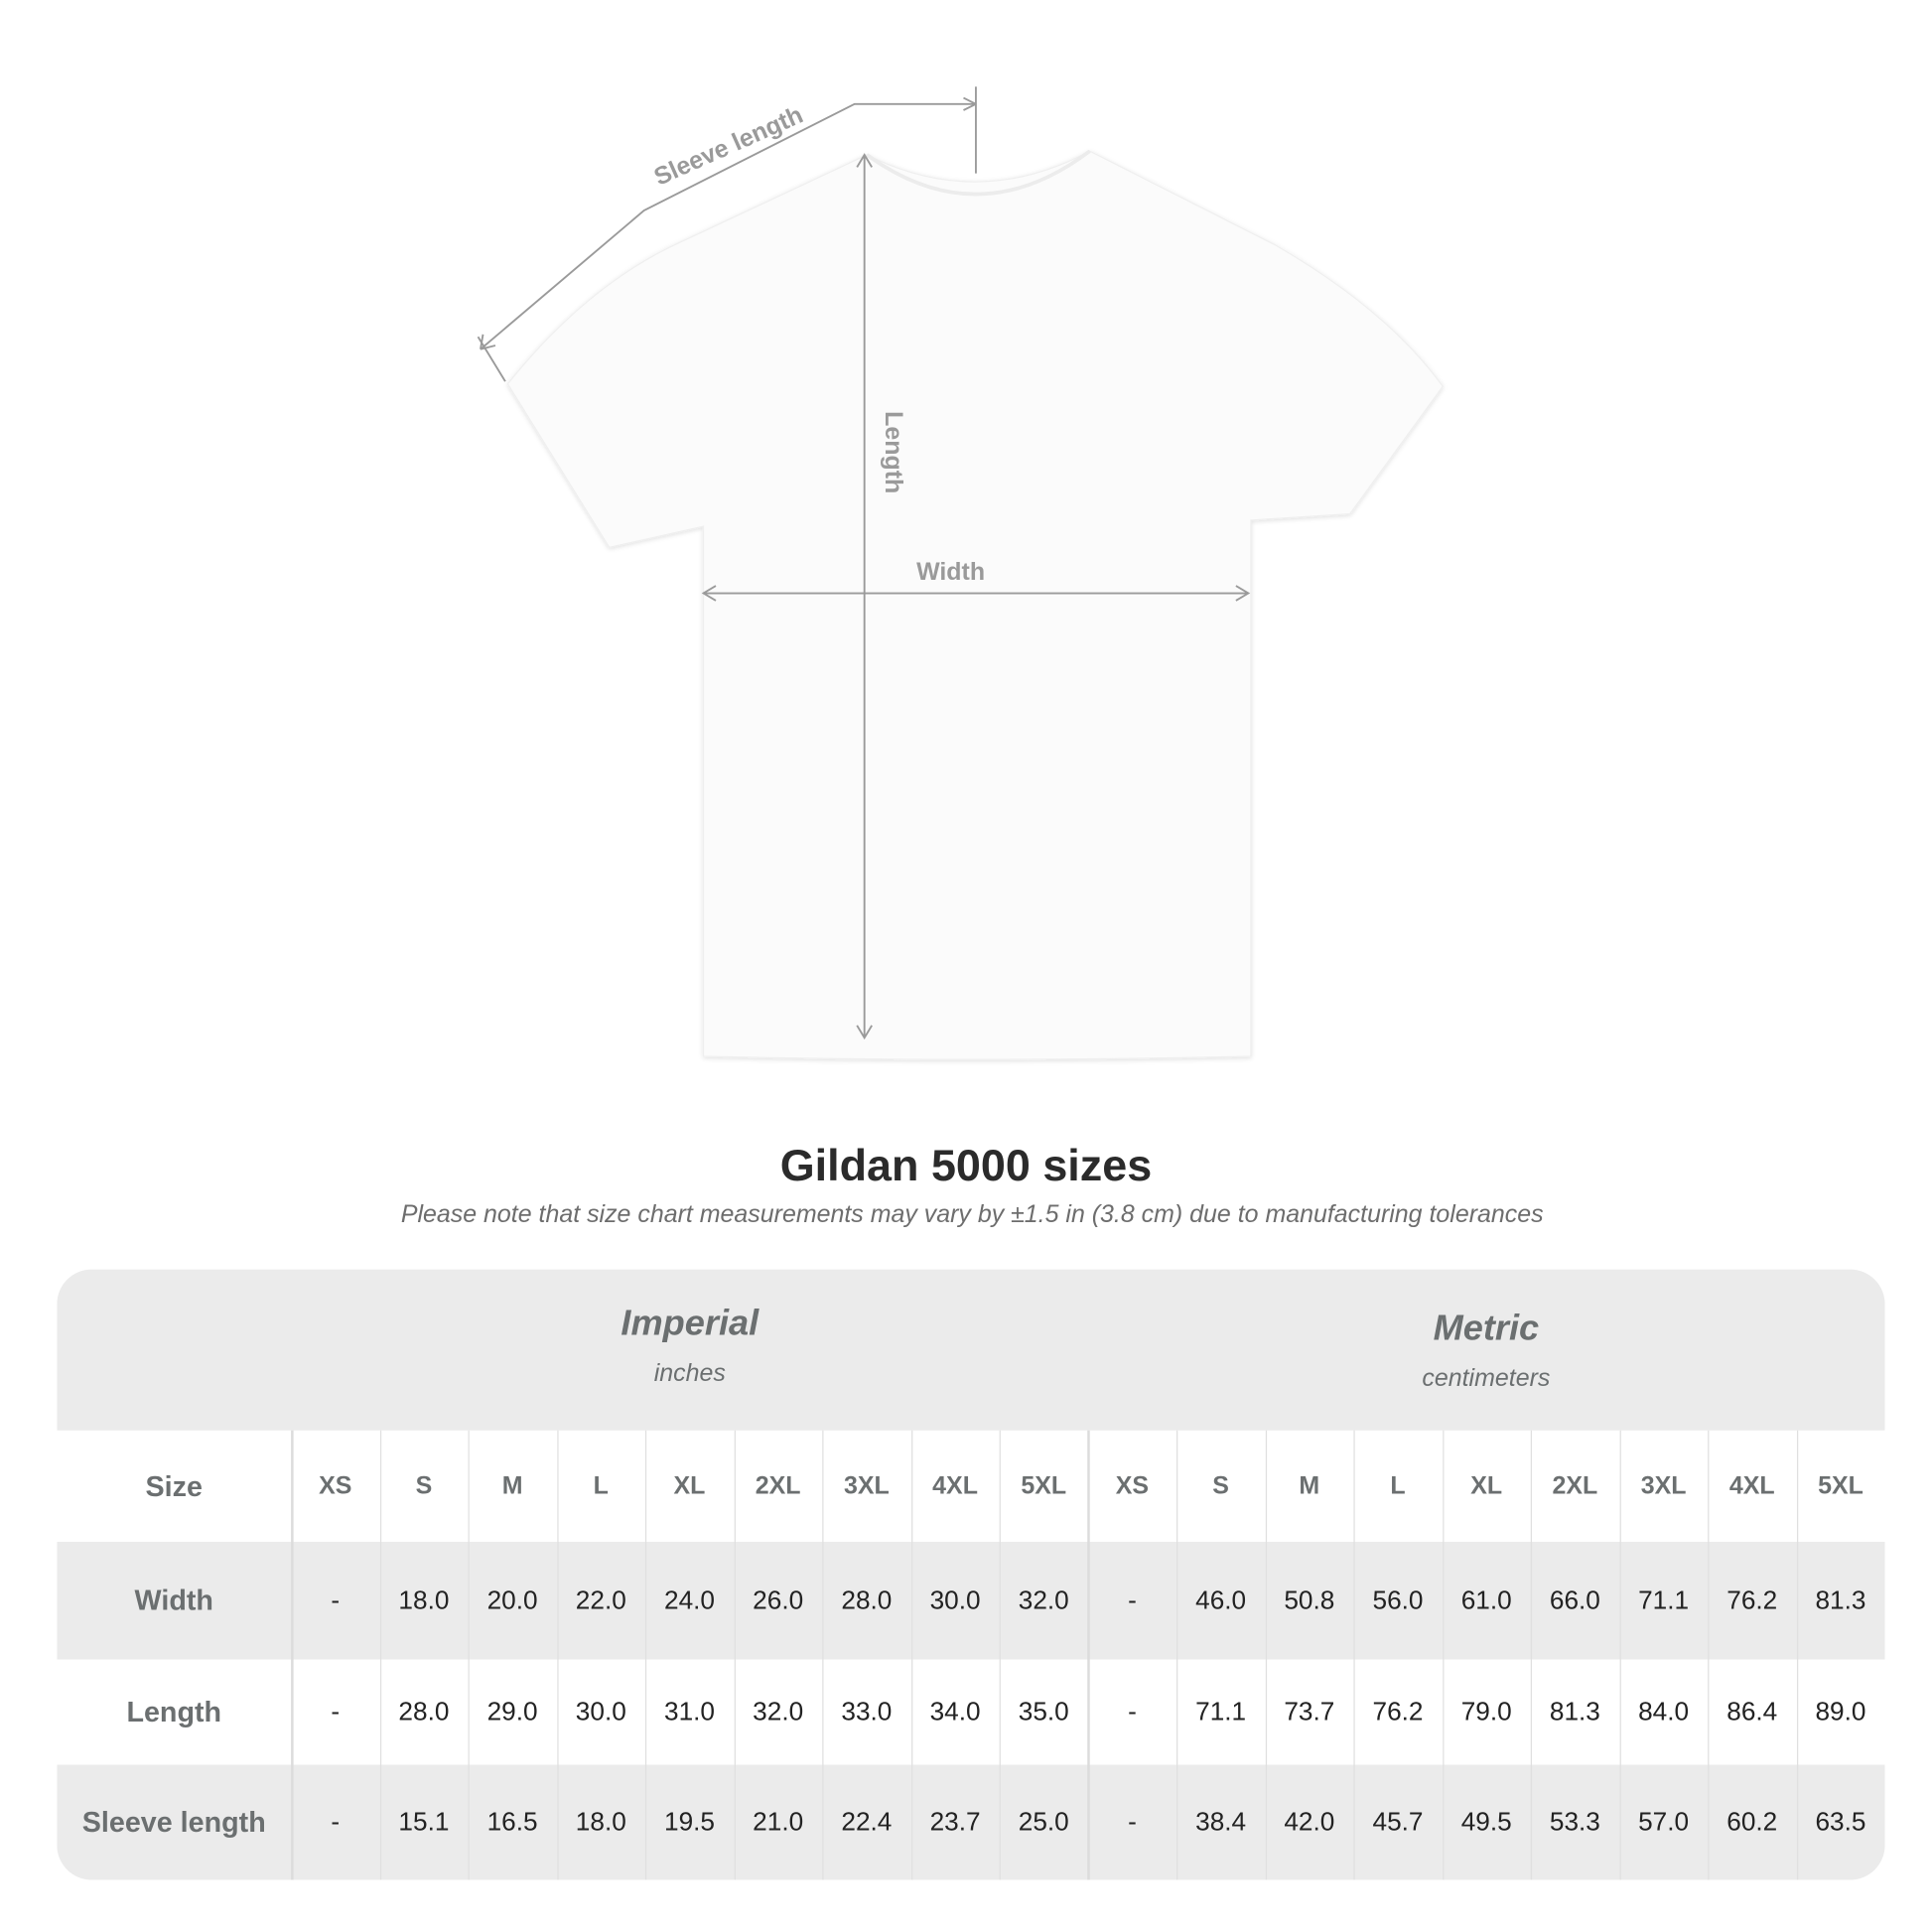 Image resolution: width=1932 pixels, height=1932 pixels. I want to click on row-label: Sleeve length, so click(173, 1822).